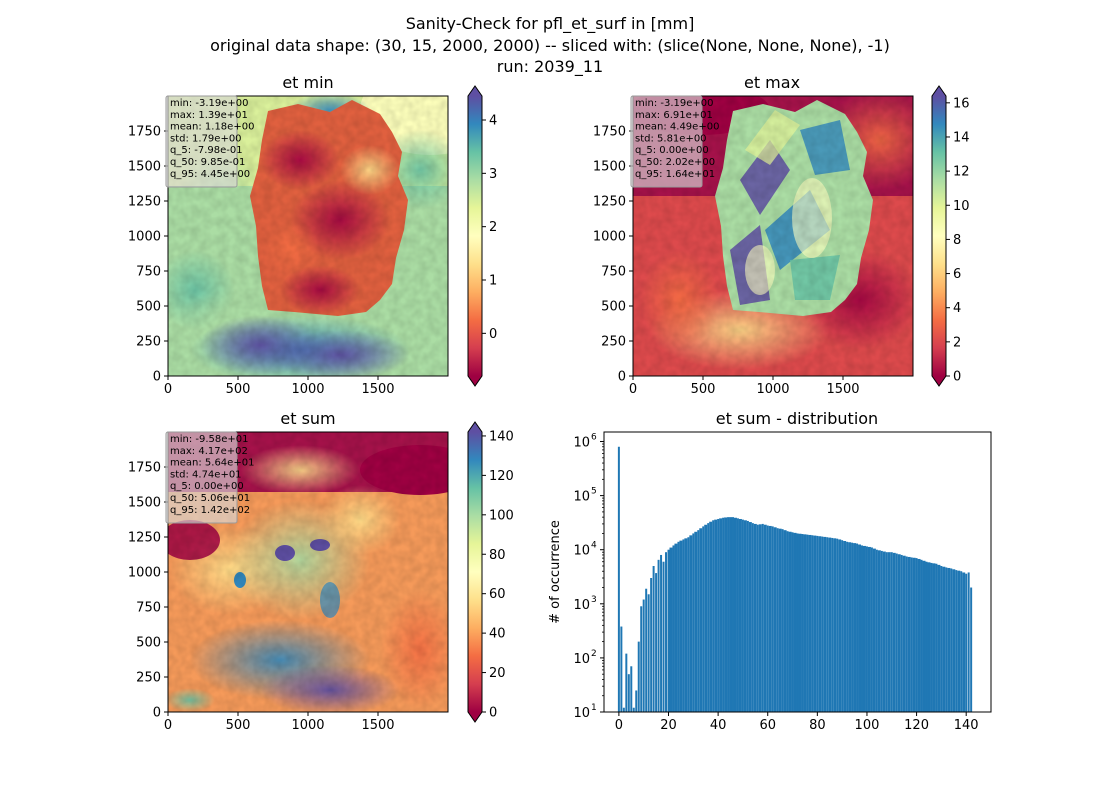 The width and height of the screenshot is (1100, 800). Describe the element at coordinates (308, 572) in the screenshot. I see `heatmap-et-sum` at that location.